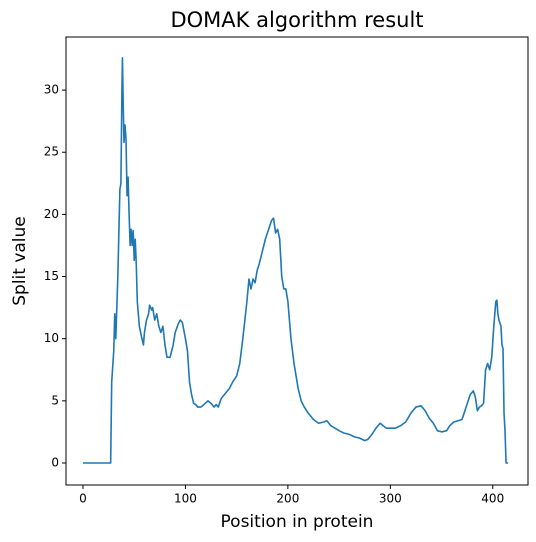 This screenshot has width=536, height=542. Describe the element at coordinates (51, 338) in the screenshot. I see `y-tick-label: 10` at that location.